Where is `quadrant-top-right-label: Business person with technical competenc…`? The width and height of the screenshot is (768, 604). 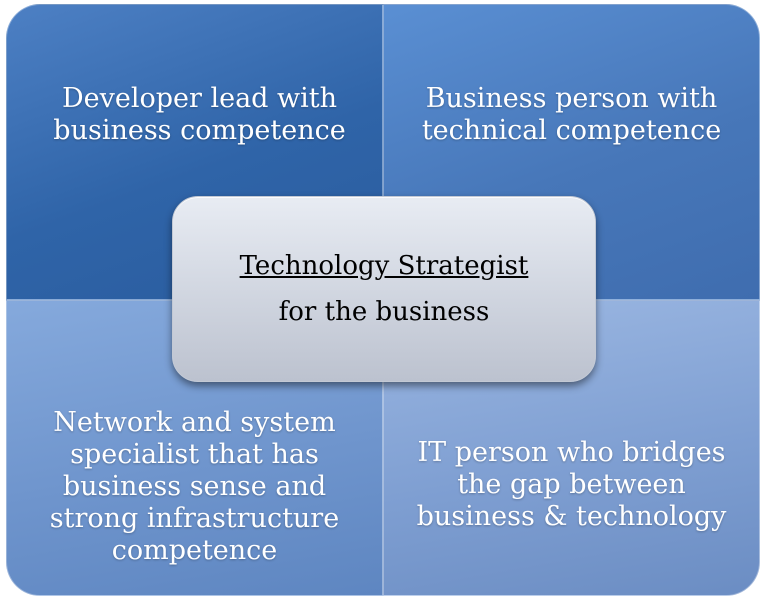 quadrant-top-right-label: Business person with technical competenc… is located at coordinates (571, 114).